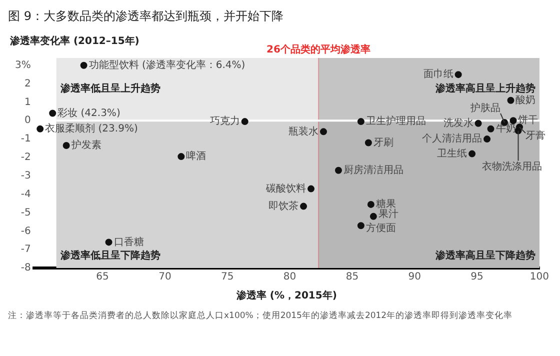  Describe the element at coordinates (318, 50) in the screenshot. I see `ref-line-label: 26个品类的平均渗透率` at that location.